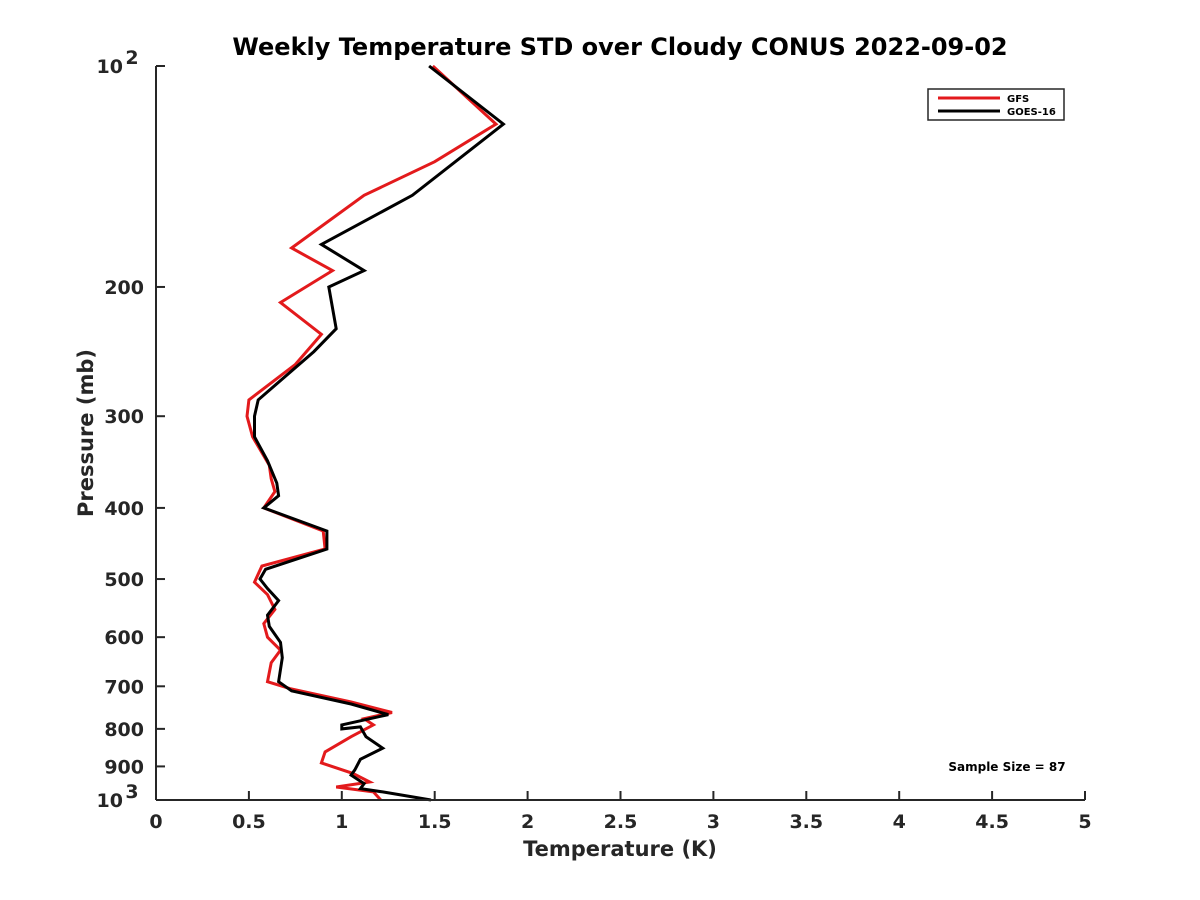 The image size is (1200, 900). Describe the element at coordinates (992, 822) in the screenshot. I see `x-tick-label: 4.5` at that location.